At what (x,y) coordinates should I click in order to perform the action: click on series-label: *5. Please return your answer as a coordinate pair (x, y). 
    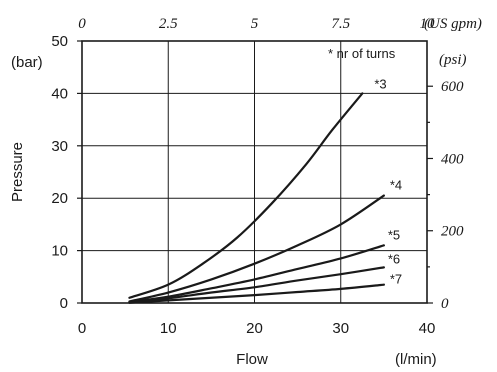
    Looking at the image, I should click on (394, 234).